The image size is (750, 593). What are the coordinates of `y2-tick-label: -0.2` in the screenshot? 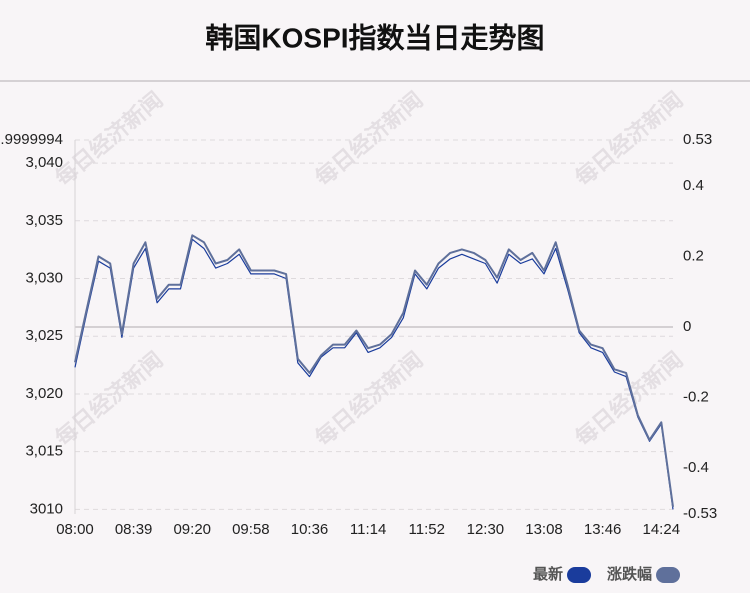 It's located at (696, 397).